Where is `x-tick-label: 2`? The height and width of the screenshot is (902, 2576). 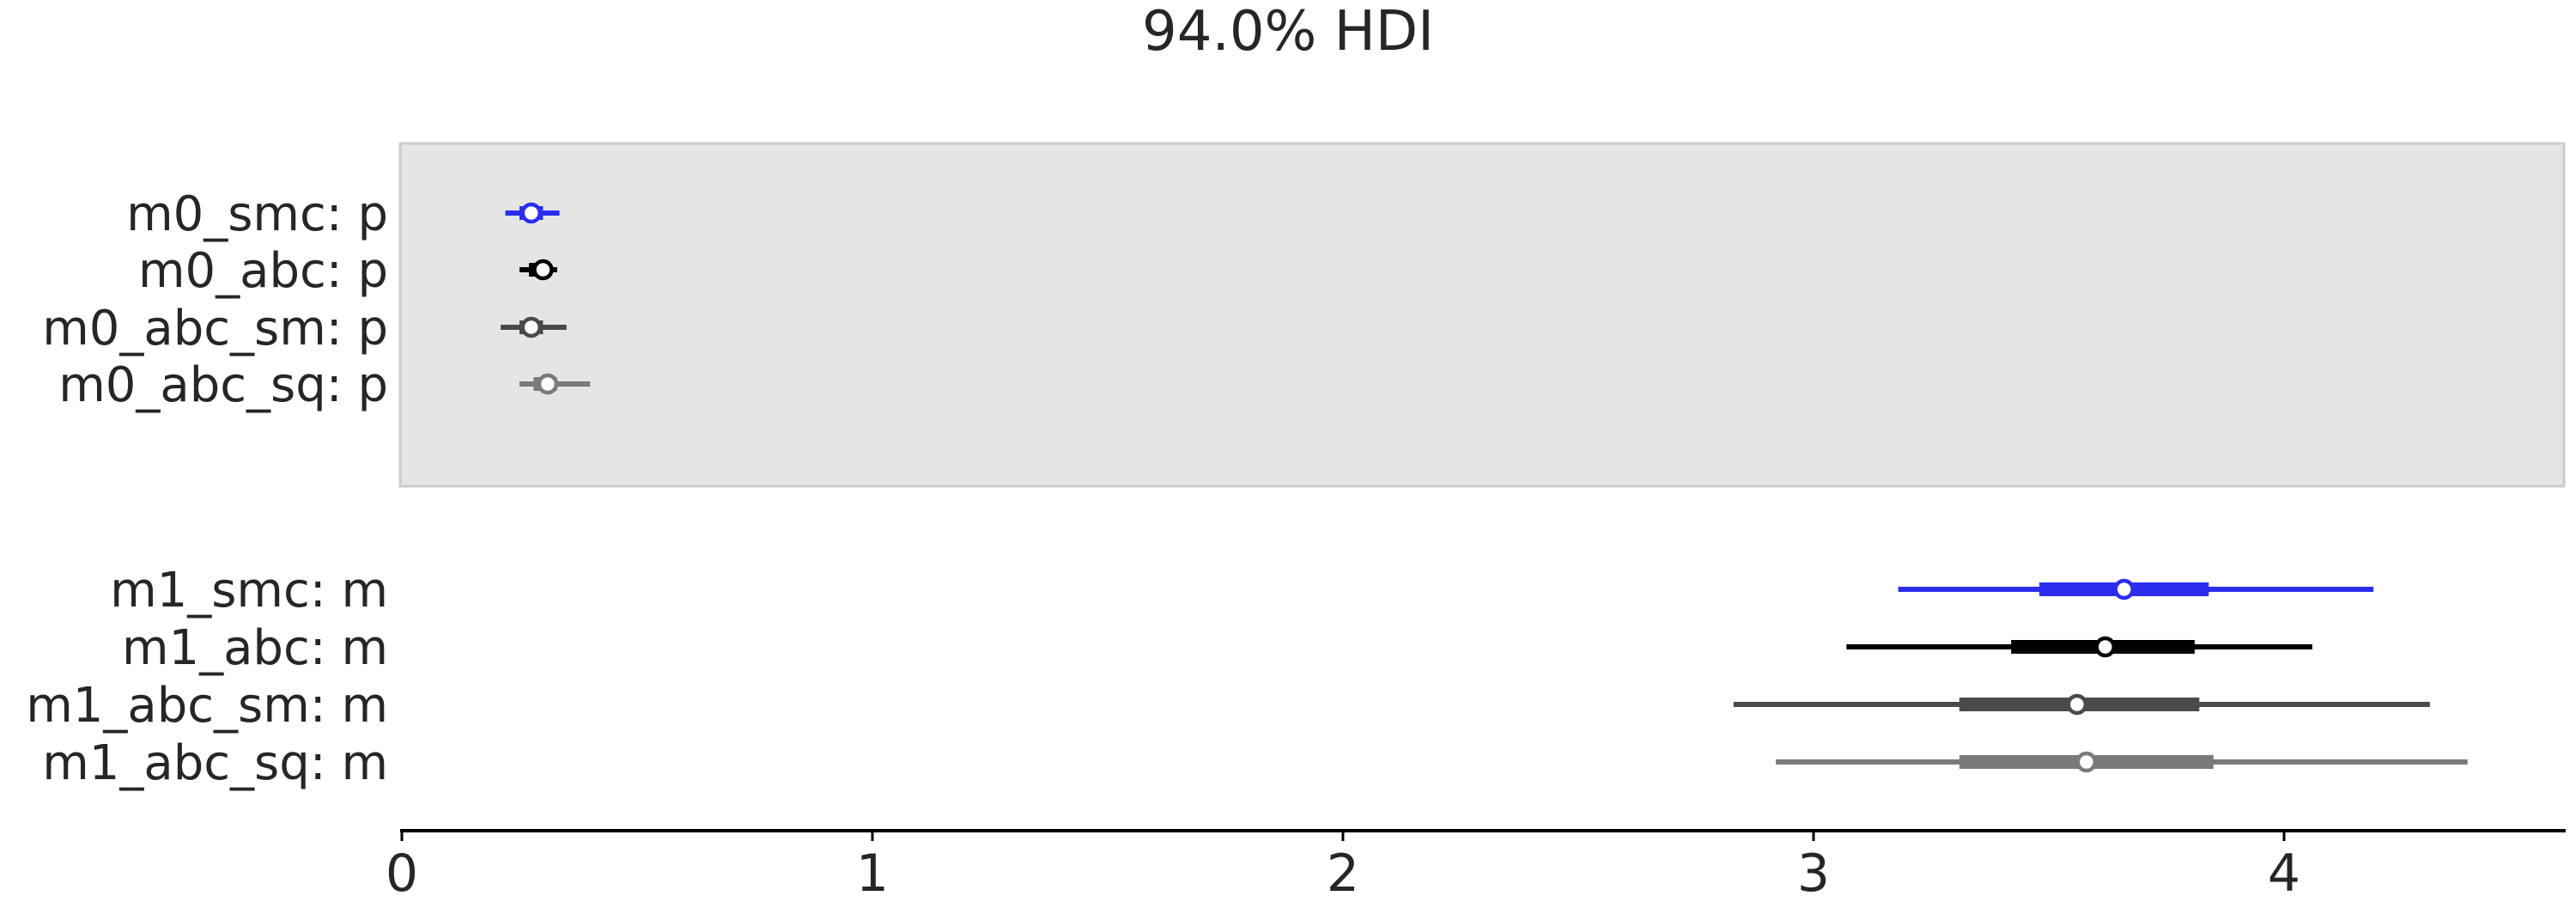 x-tick-label: 2 is located at coordinates (1343, 873).